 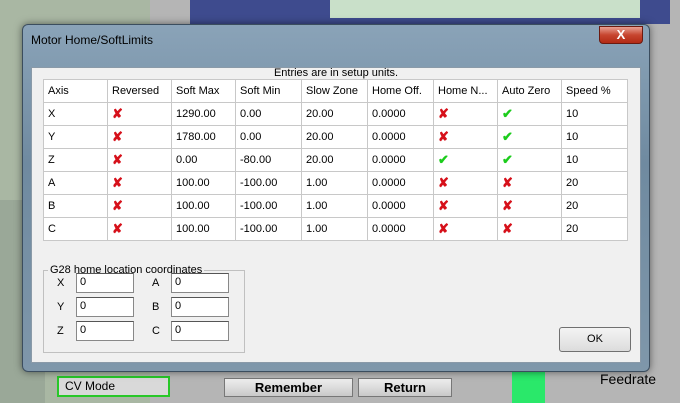 I want to click on g28-y-input: 0, so click(x=105, y=307).